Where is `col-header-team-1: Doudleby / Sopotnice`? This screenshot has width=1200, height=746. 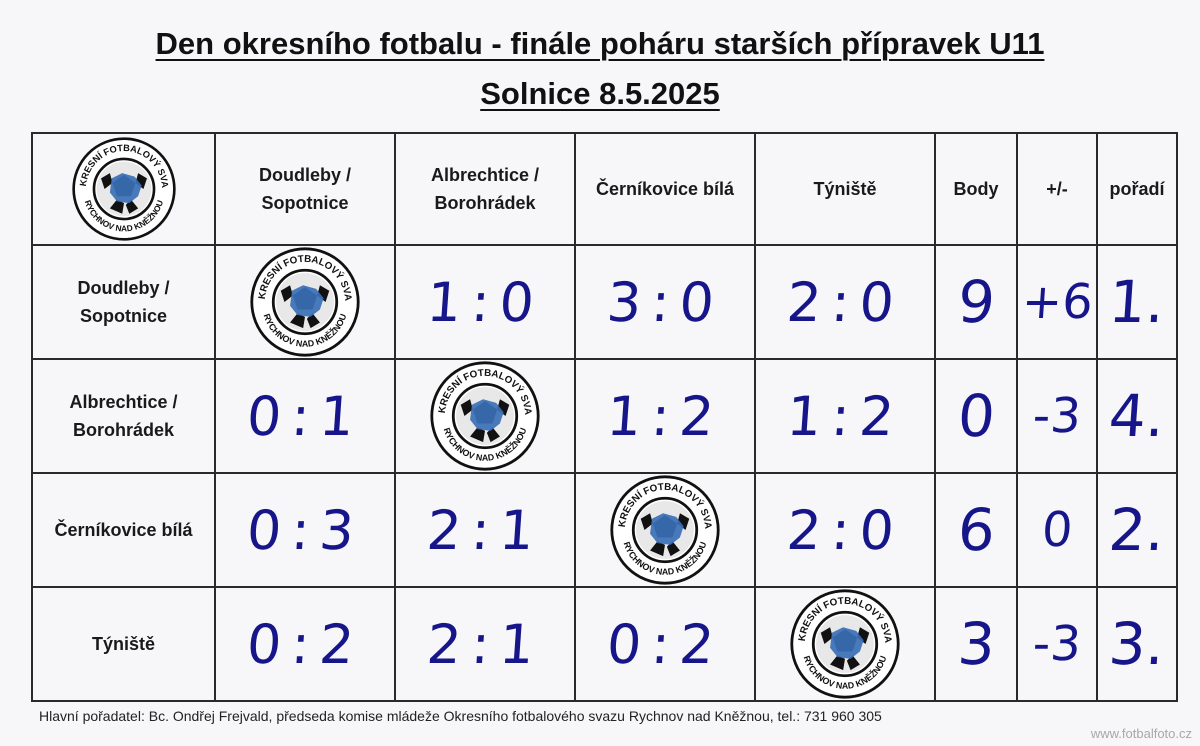 col-header-team-1: Doudleby / Sopotnice is located at coordinates (305, 189).